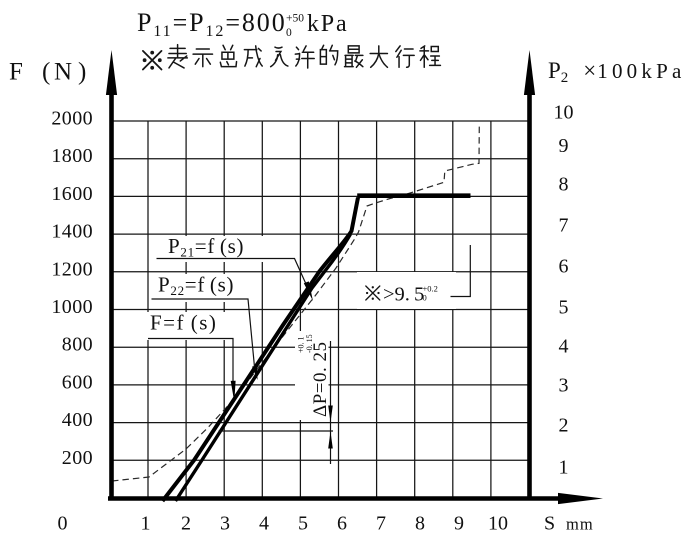 The height and width of the screenshot is (553, 692). I want to click on svg-text: +50, so click(295, 19).